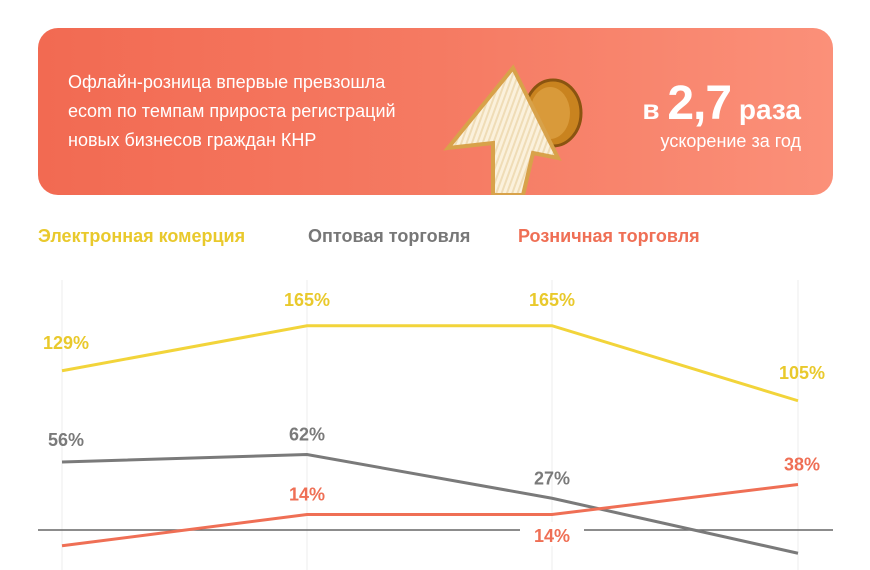  I want to click on acceleration-value: в 2,7 раза, so click(721, 103).